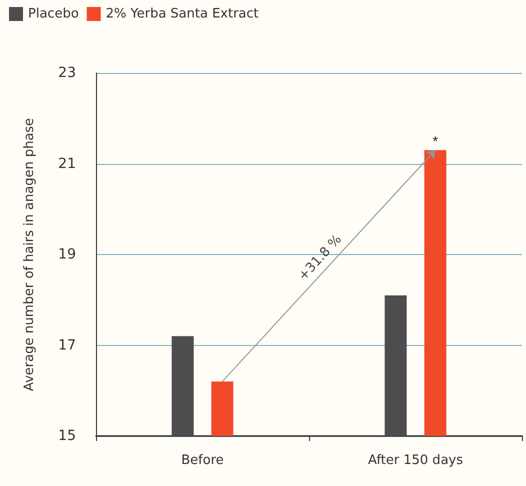 The image size is (526, 486). Describe the element at coordinates (67, 436) in the screenshot. I see `y-tick-label: 15` at that location.